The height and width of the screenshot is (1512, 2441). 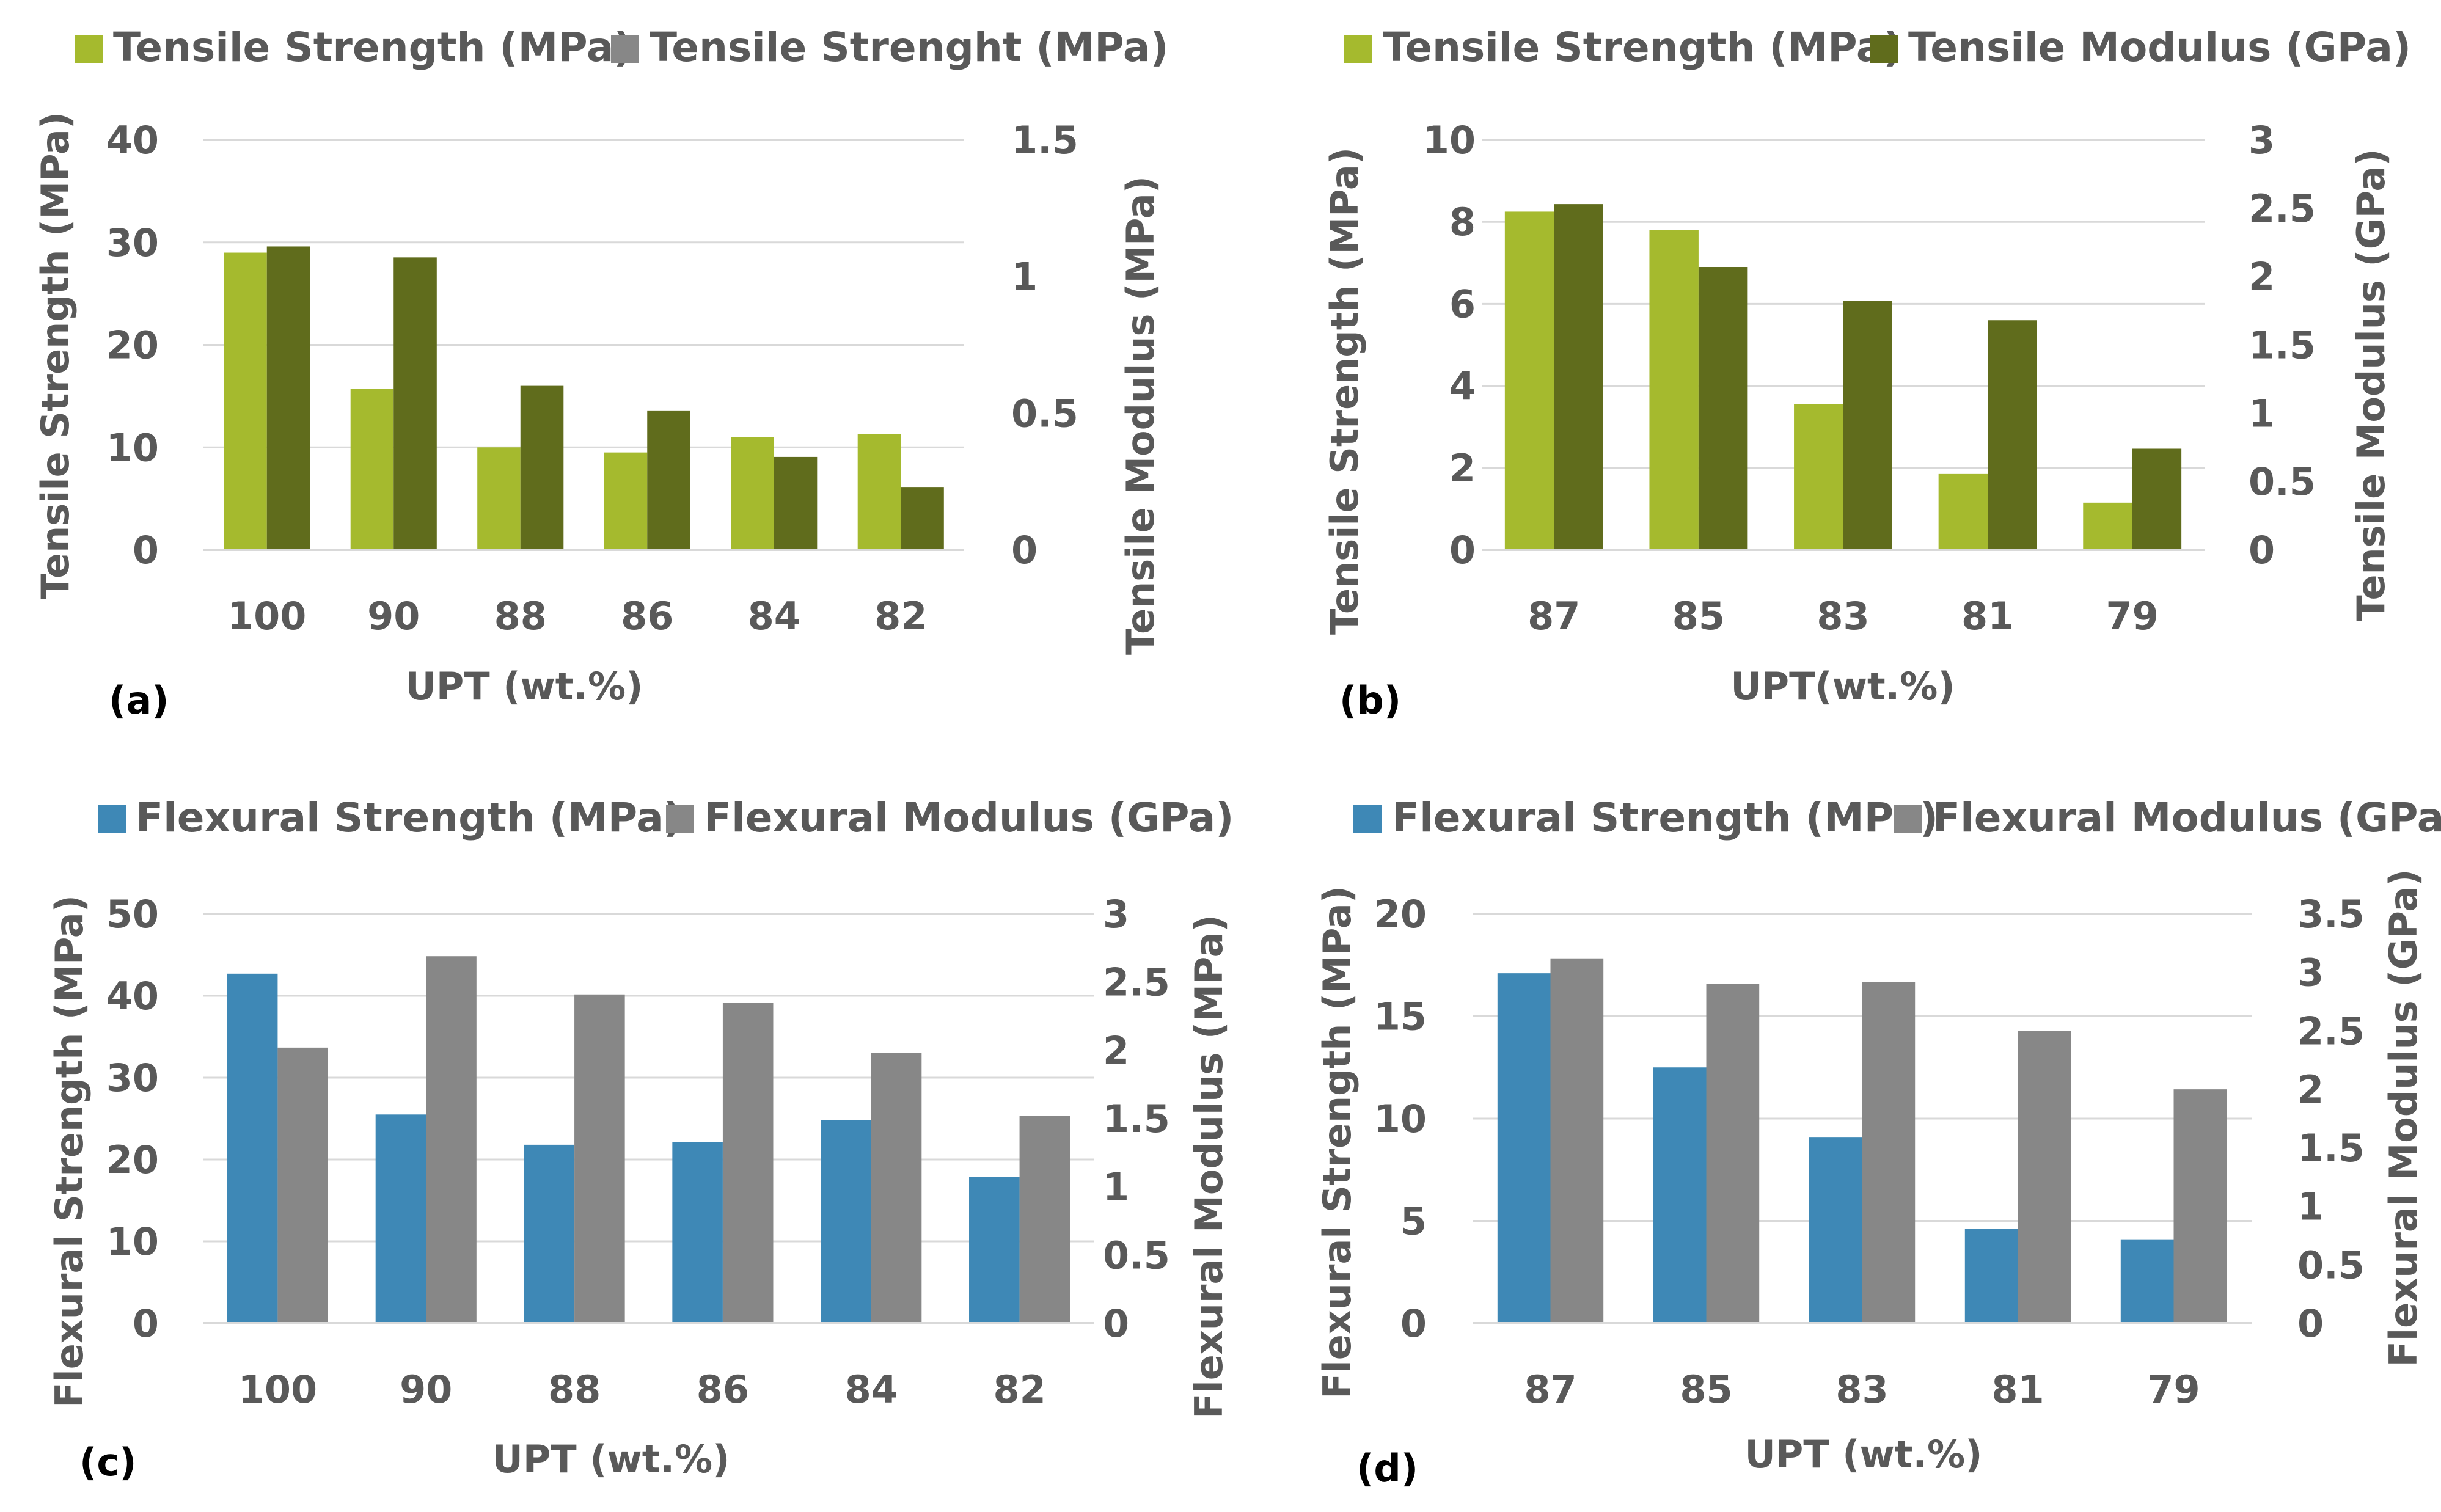 I want to click on y2-tick-labels-d: 0 0.5 1 1.5 2 2.5 3 3.5, so click(x=2331, y=1119).